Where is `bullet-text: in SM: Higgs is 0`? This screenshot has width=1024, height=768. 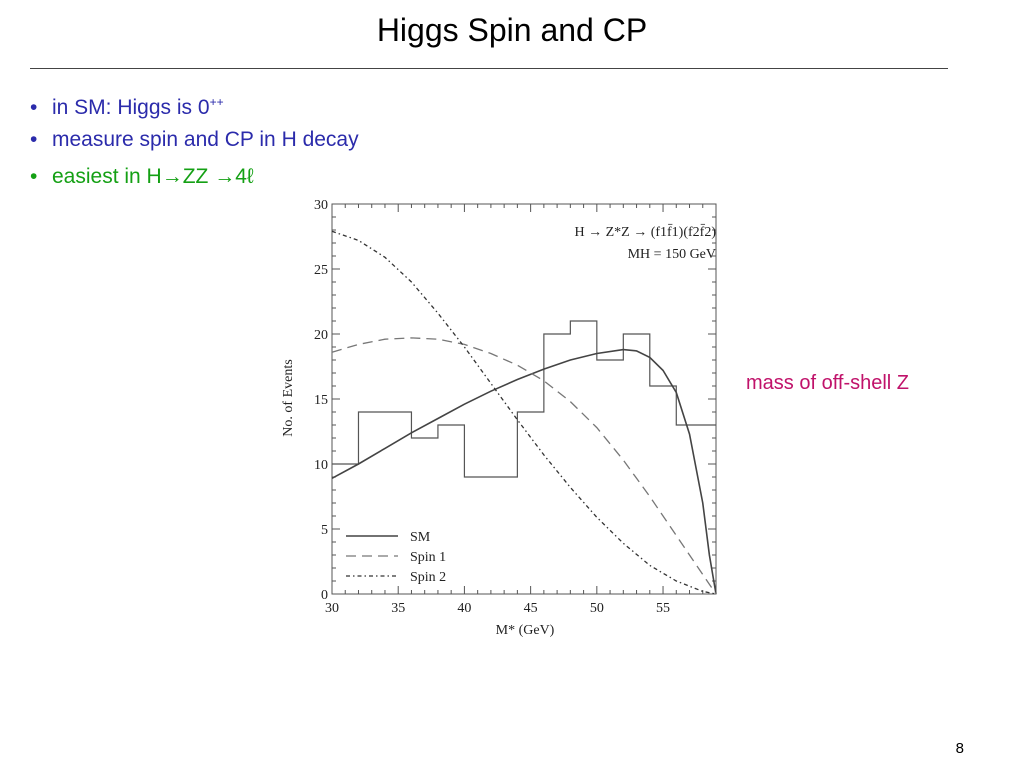 bullet-text: in SM: Higgs is 0 is located at coordinates (131, 107).